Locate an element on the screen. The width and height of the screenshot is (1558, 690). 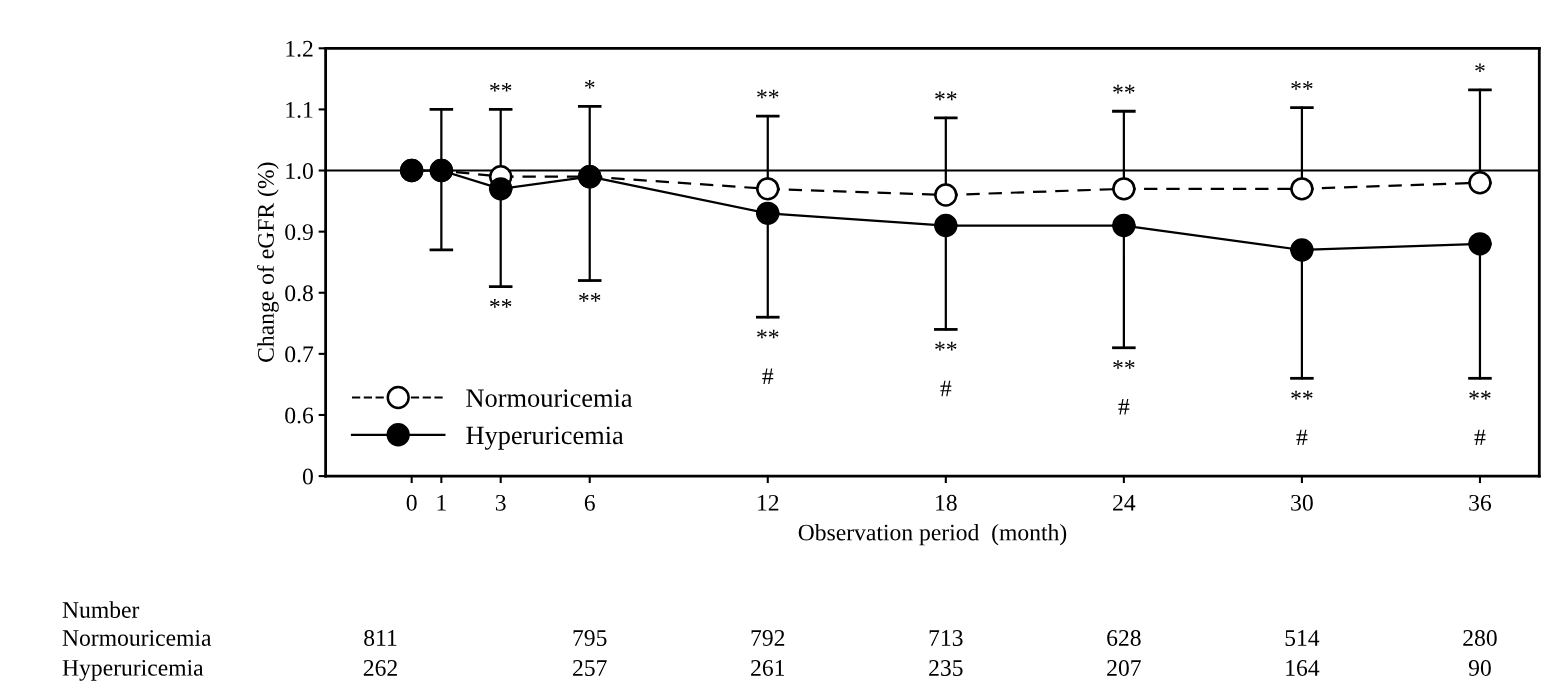
text: 164 is located at coordinates (1303, 668).